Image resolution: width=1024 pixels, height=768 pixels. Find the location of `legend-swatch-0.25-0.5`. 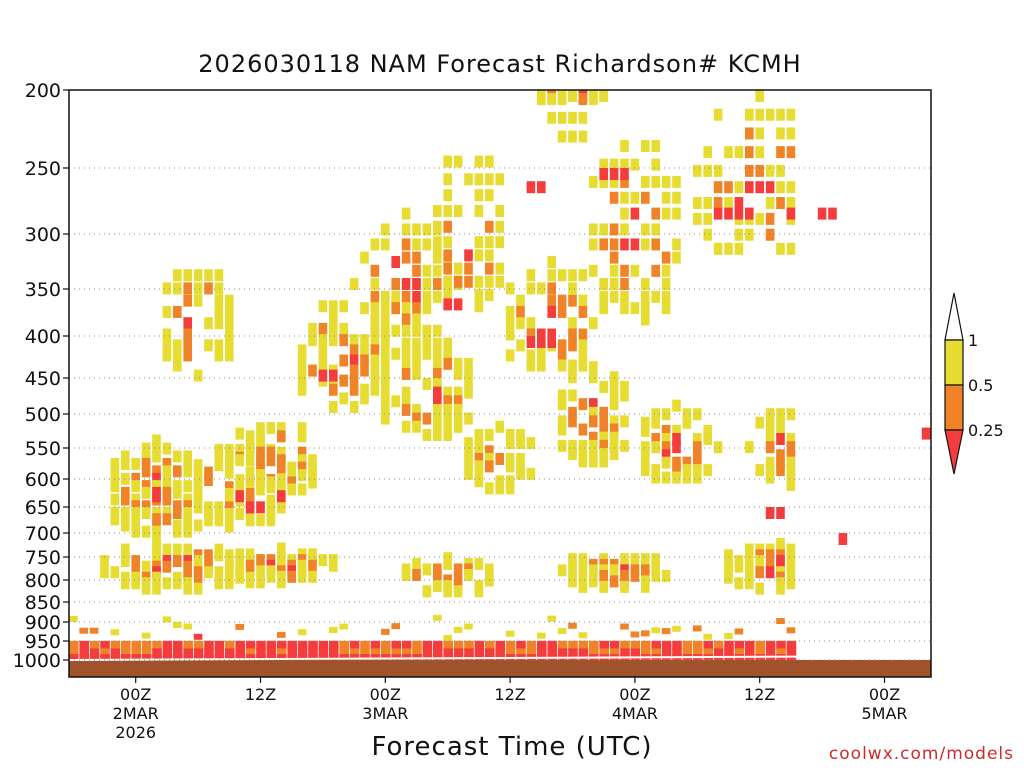

legend-swatch-0.25-0.5 is located at coordinates (954, 407).